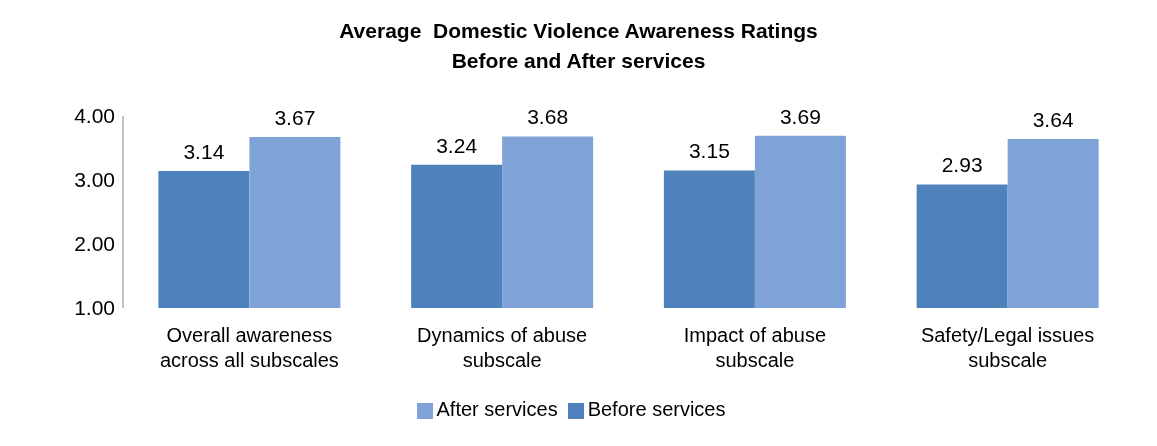 The height and width of the screenshot is (446, 1157). I want to click on data-label: 3.68, so click(548, 117).